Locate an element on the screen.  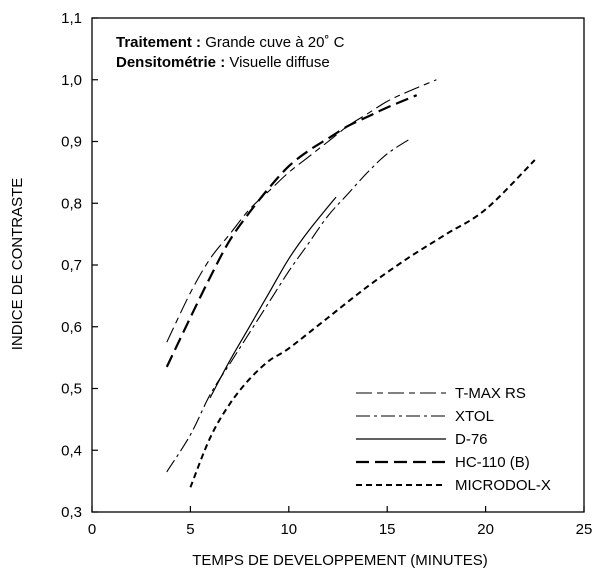
x-axis-label: TEMPS DE DEVELOPPEMENT (MINUTES) is located at coordinates (340, 560).